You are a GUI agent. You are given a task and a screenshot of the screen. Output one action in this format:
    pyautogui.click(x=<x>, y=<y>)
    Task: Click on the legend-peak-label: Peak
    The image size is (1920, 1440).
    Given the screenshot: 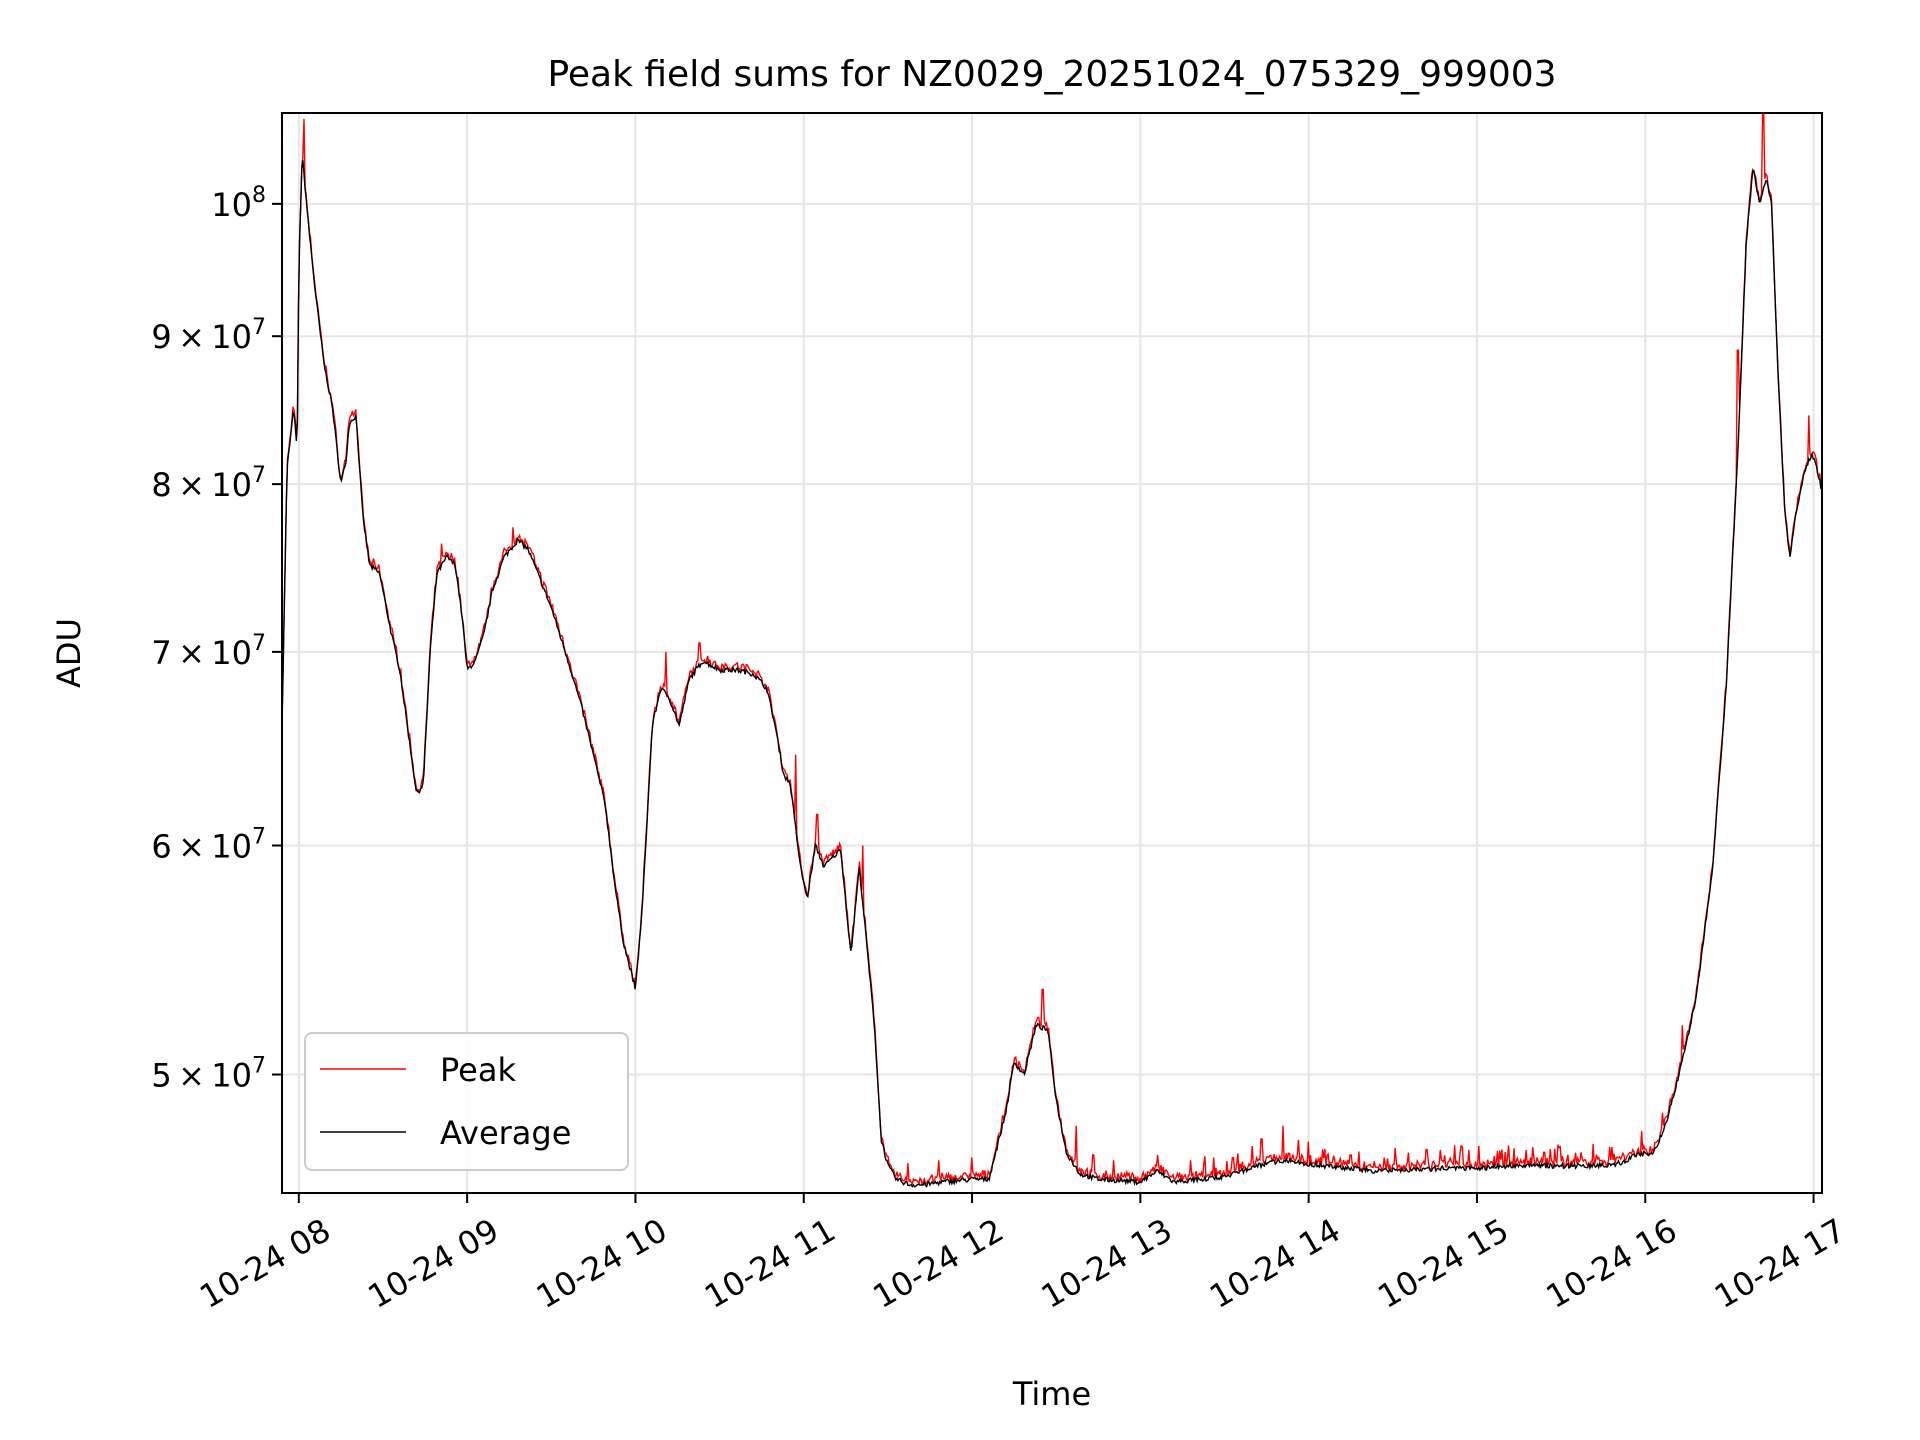 What is the action you would take?
    pyautogui.click(x=478, y=1070)
    